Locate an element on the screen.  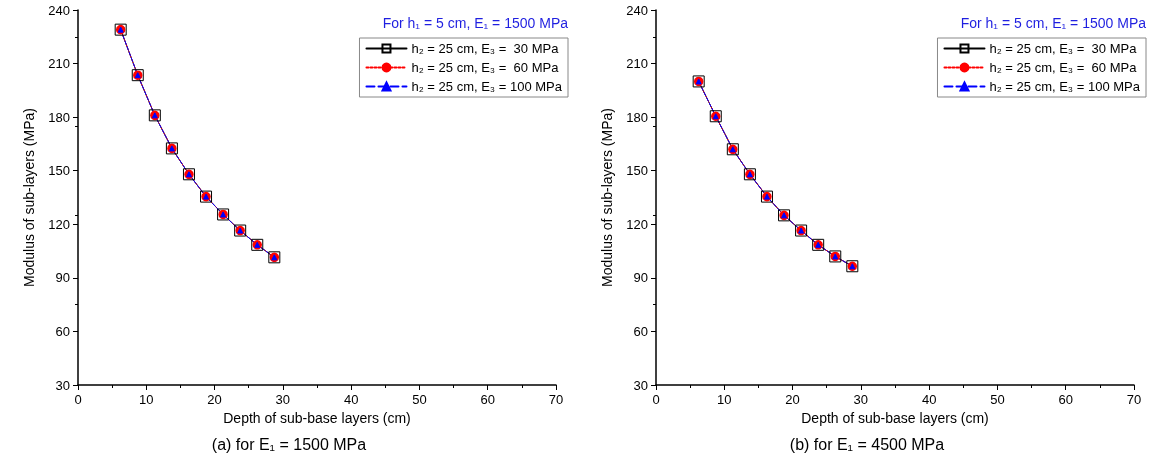
text: (b) for E₁ = 4500 MPa is located at coordinates (867, 444).